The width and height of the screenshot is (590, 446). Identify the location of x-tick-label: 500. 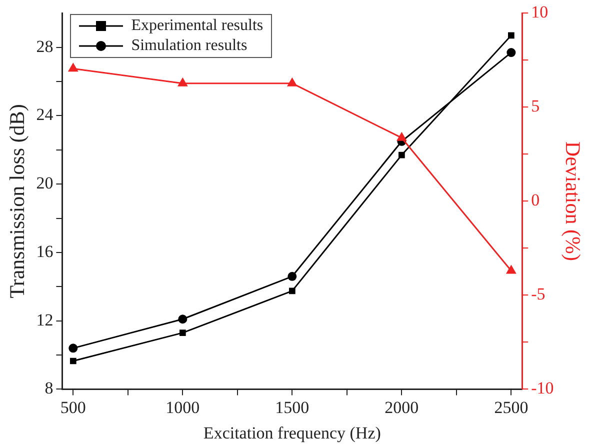
(73, 407).